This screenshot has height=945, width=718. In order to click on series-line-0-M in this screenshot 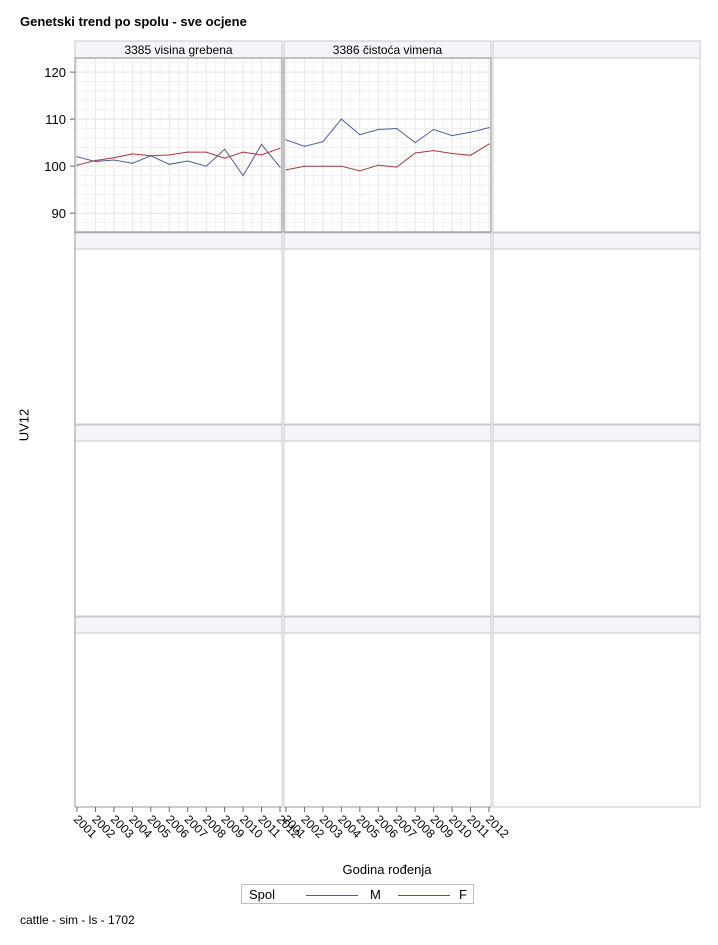, I will do `click(178, 160)`.